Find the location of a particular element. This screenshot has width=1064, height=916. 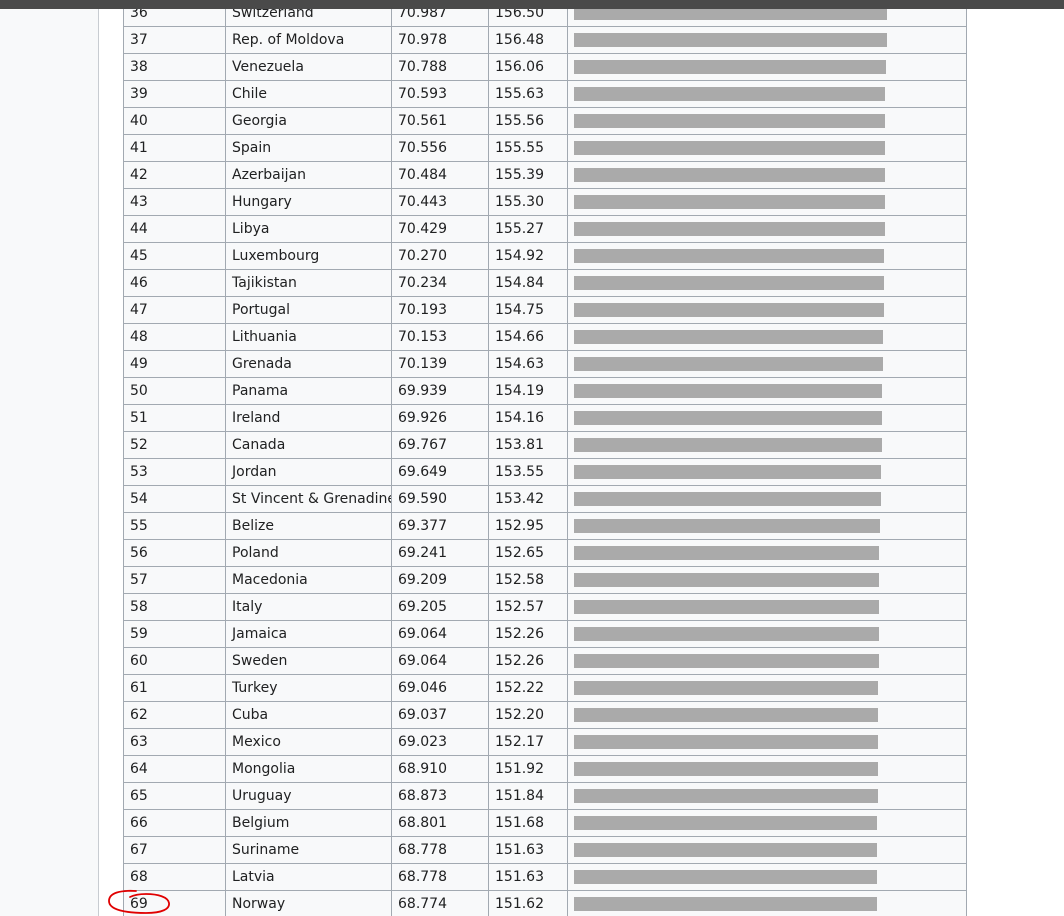

rank-cell: 57 is located at coordinates (174, 580).